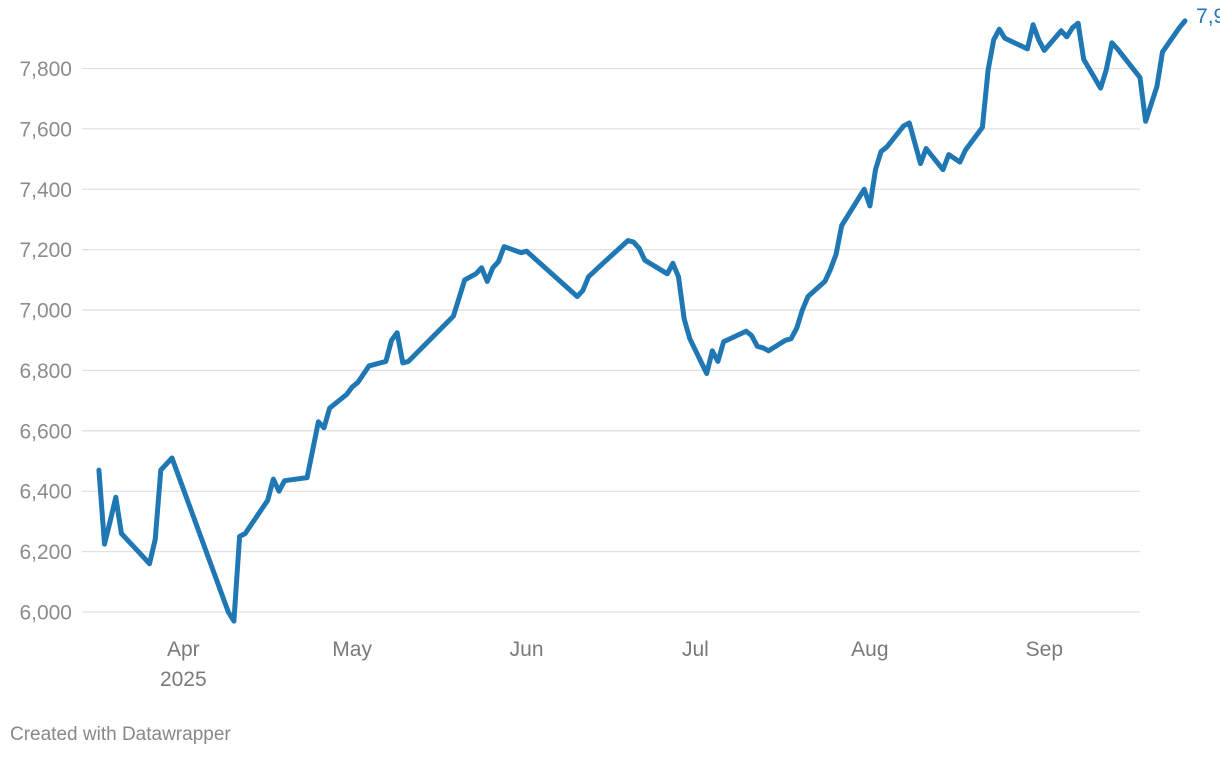  I want to click on y-tick-label: 7,800, so click(45, 69).